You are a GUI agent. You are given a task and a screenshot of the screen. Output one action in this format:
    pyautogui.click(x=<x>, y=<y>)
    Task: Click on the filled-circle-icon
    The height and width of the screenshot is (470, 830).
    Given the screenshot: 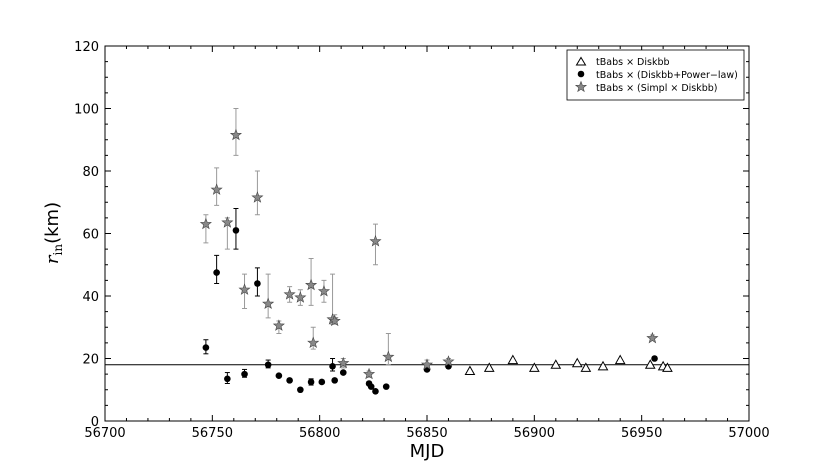 What is the action you would take?
    pyautogui.click(x=581, y=74)
    